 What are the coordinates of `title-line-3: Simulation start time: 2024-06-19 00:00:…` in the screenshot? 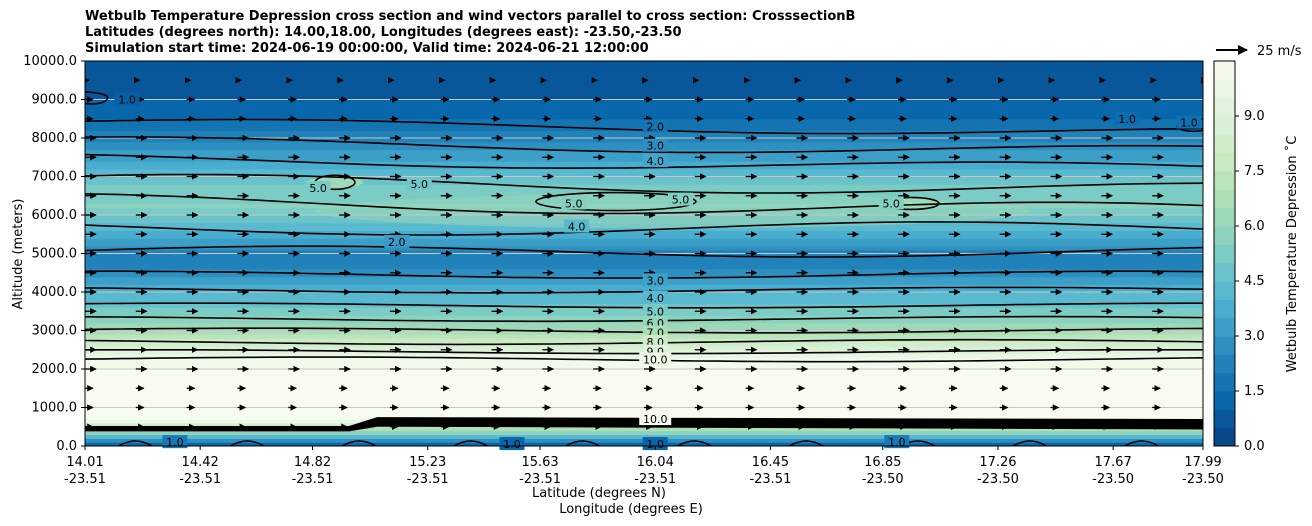 It's located at (367, 48).